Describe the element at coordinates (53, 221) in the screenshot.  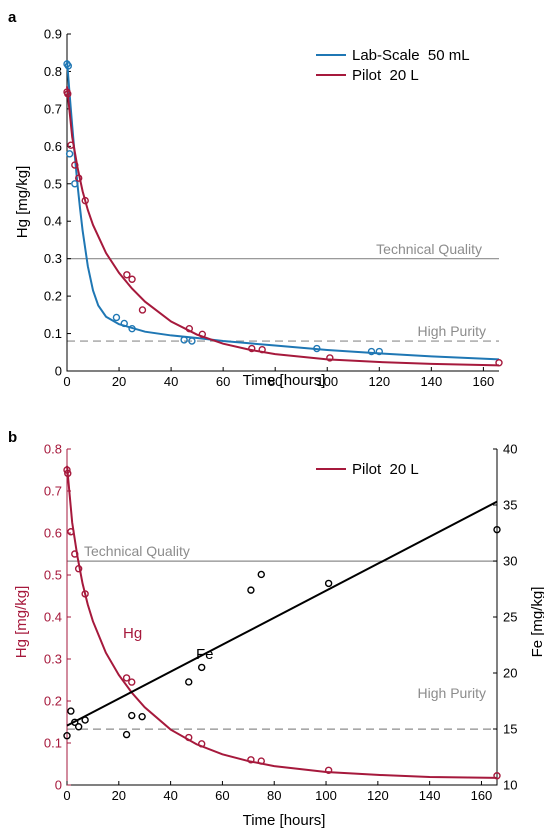
I see `y-tick-label: 0.4` at that location.